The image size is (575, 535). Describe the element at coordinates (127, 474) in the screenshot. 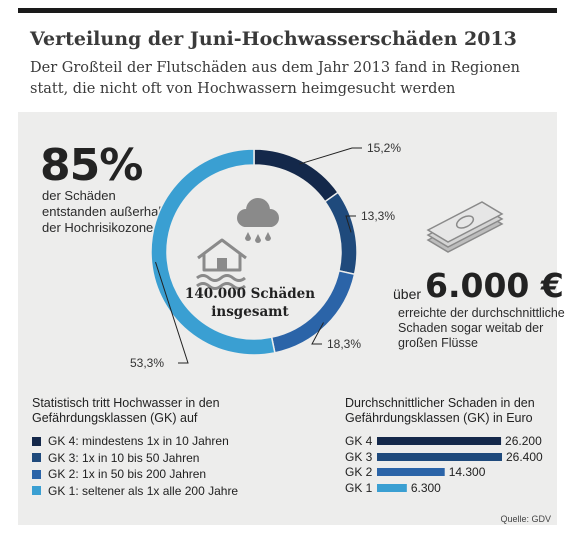

I see `legend-label: GK 2: 1x in 50 bis 200 Jahren` at that location.